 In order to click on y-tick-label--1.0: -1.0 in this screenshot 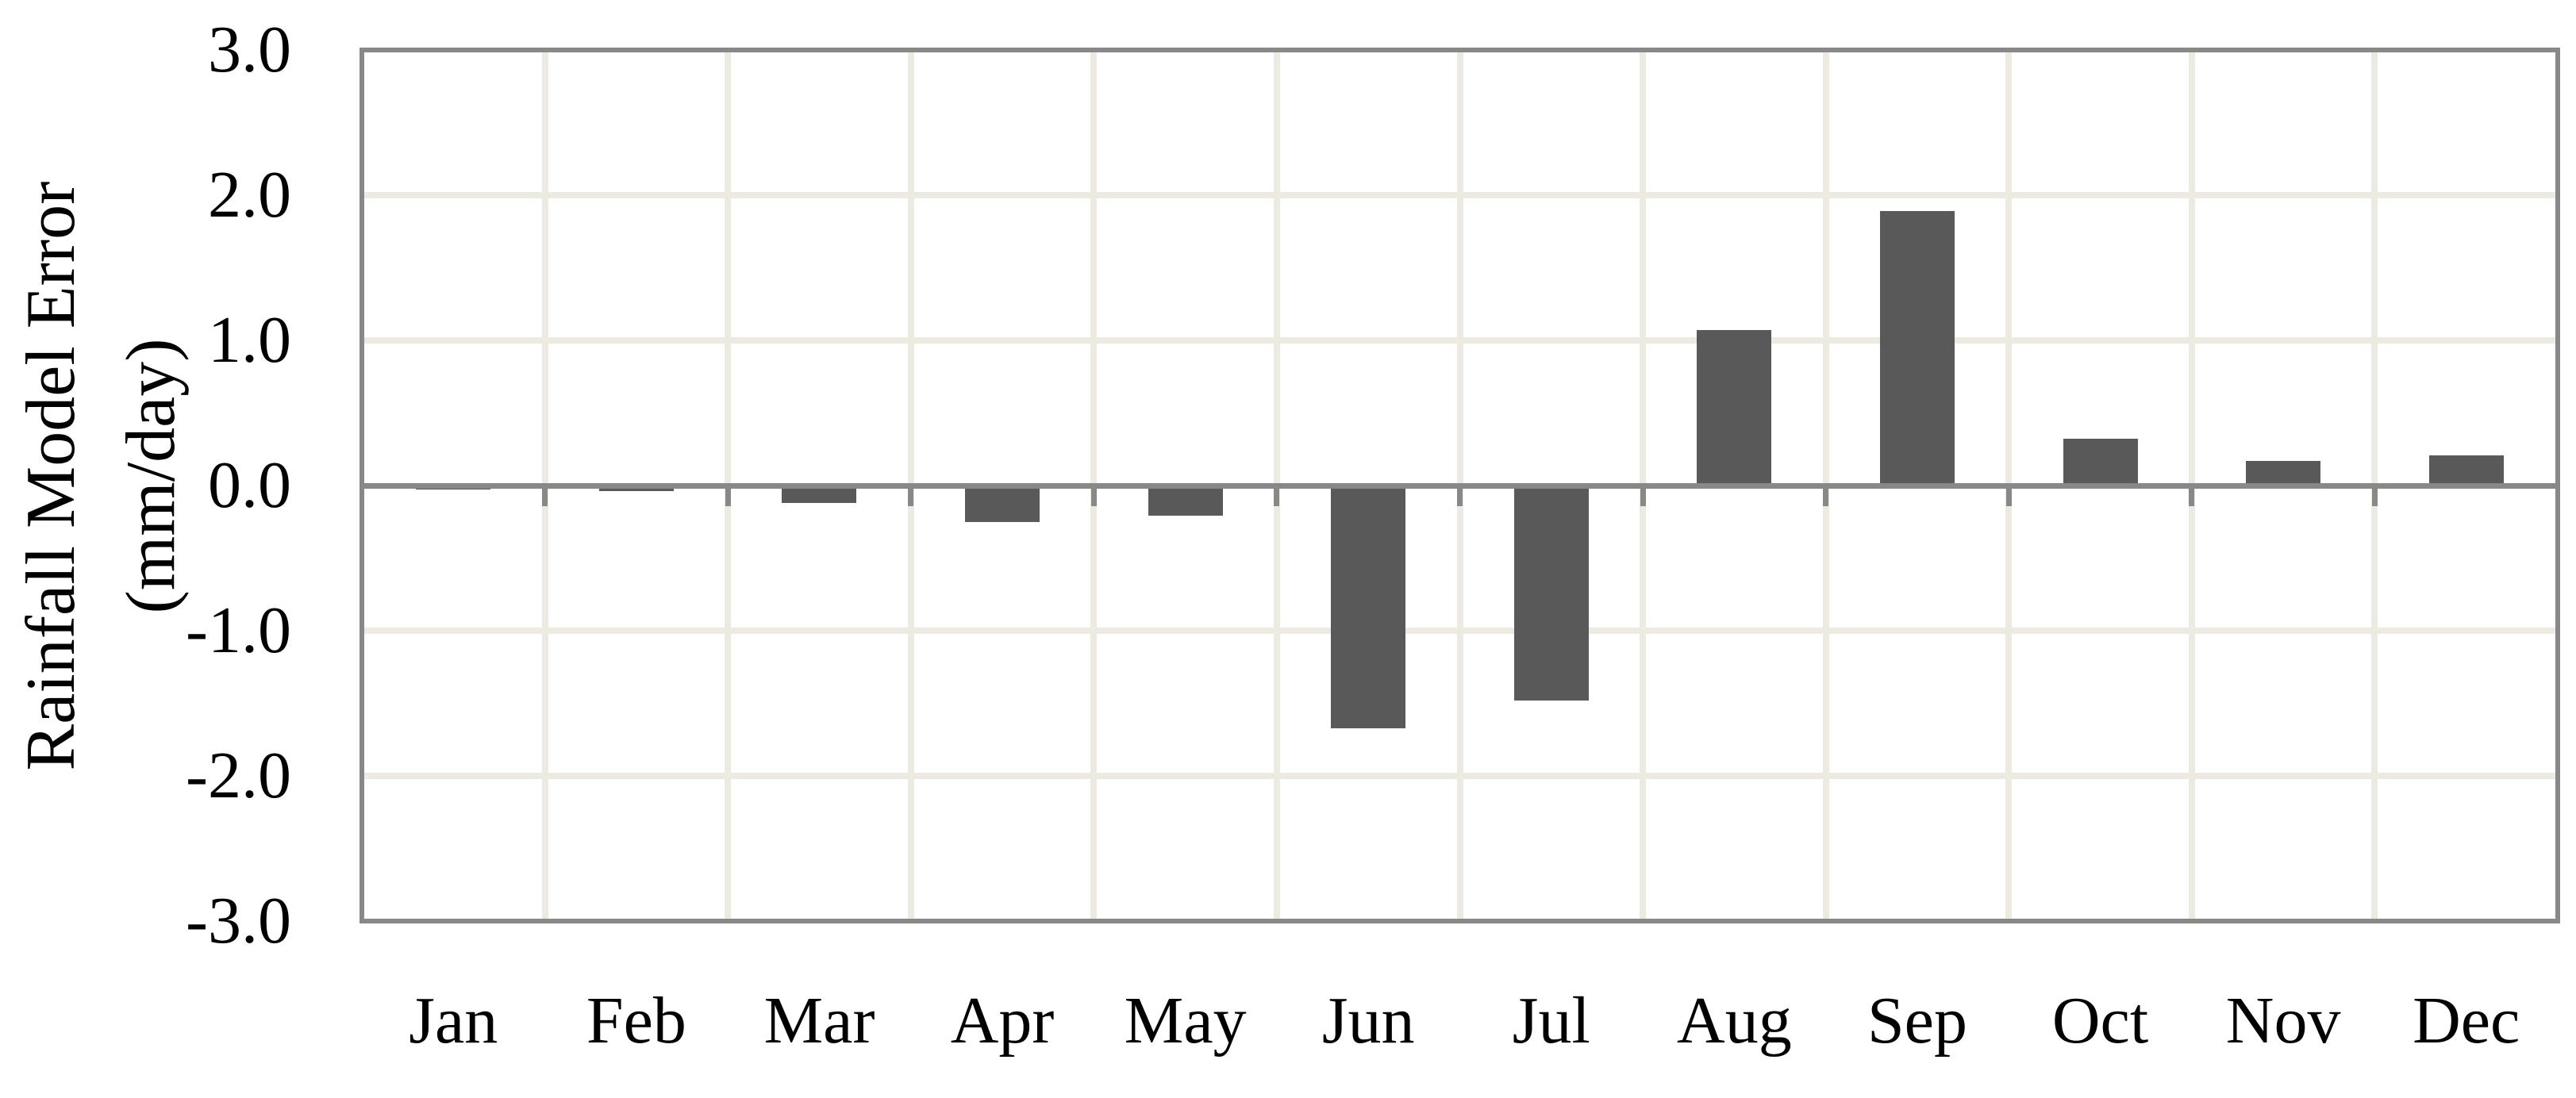, I will do `click(238, 630)`.